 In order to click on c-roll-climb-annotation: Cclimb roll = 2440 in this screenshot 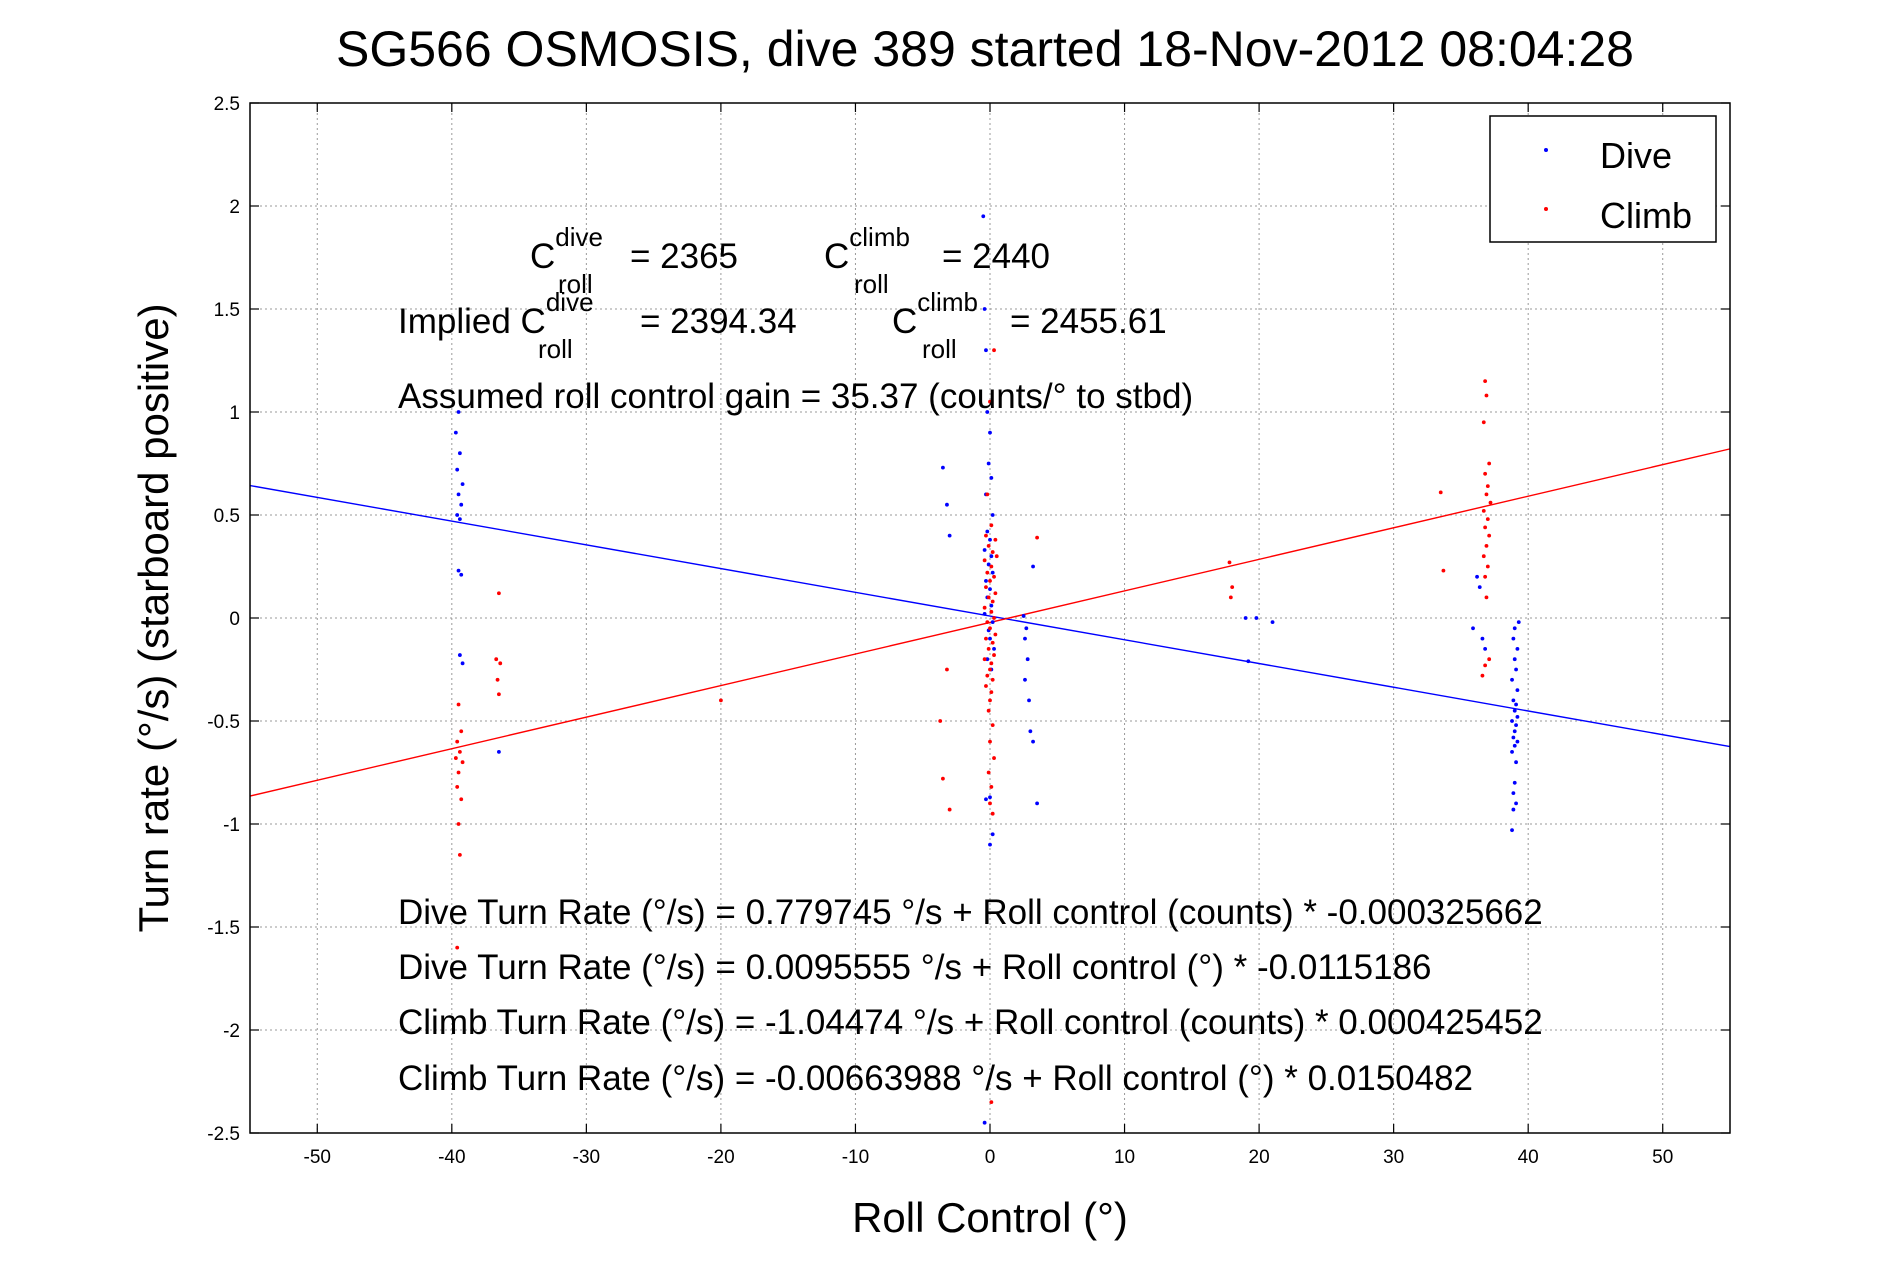, I will do `click(937, 260)`.